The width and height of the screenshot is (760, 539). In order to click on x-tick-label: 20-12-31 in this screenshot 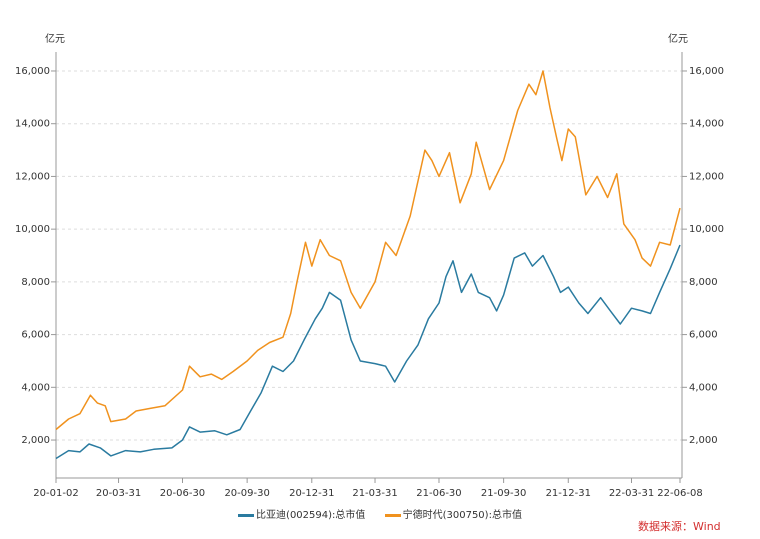, I will do `click(311, 493)`.